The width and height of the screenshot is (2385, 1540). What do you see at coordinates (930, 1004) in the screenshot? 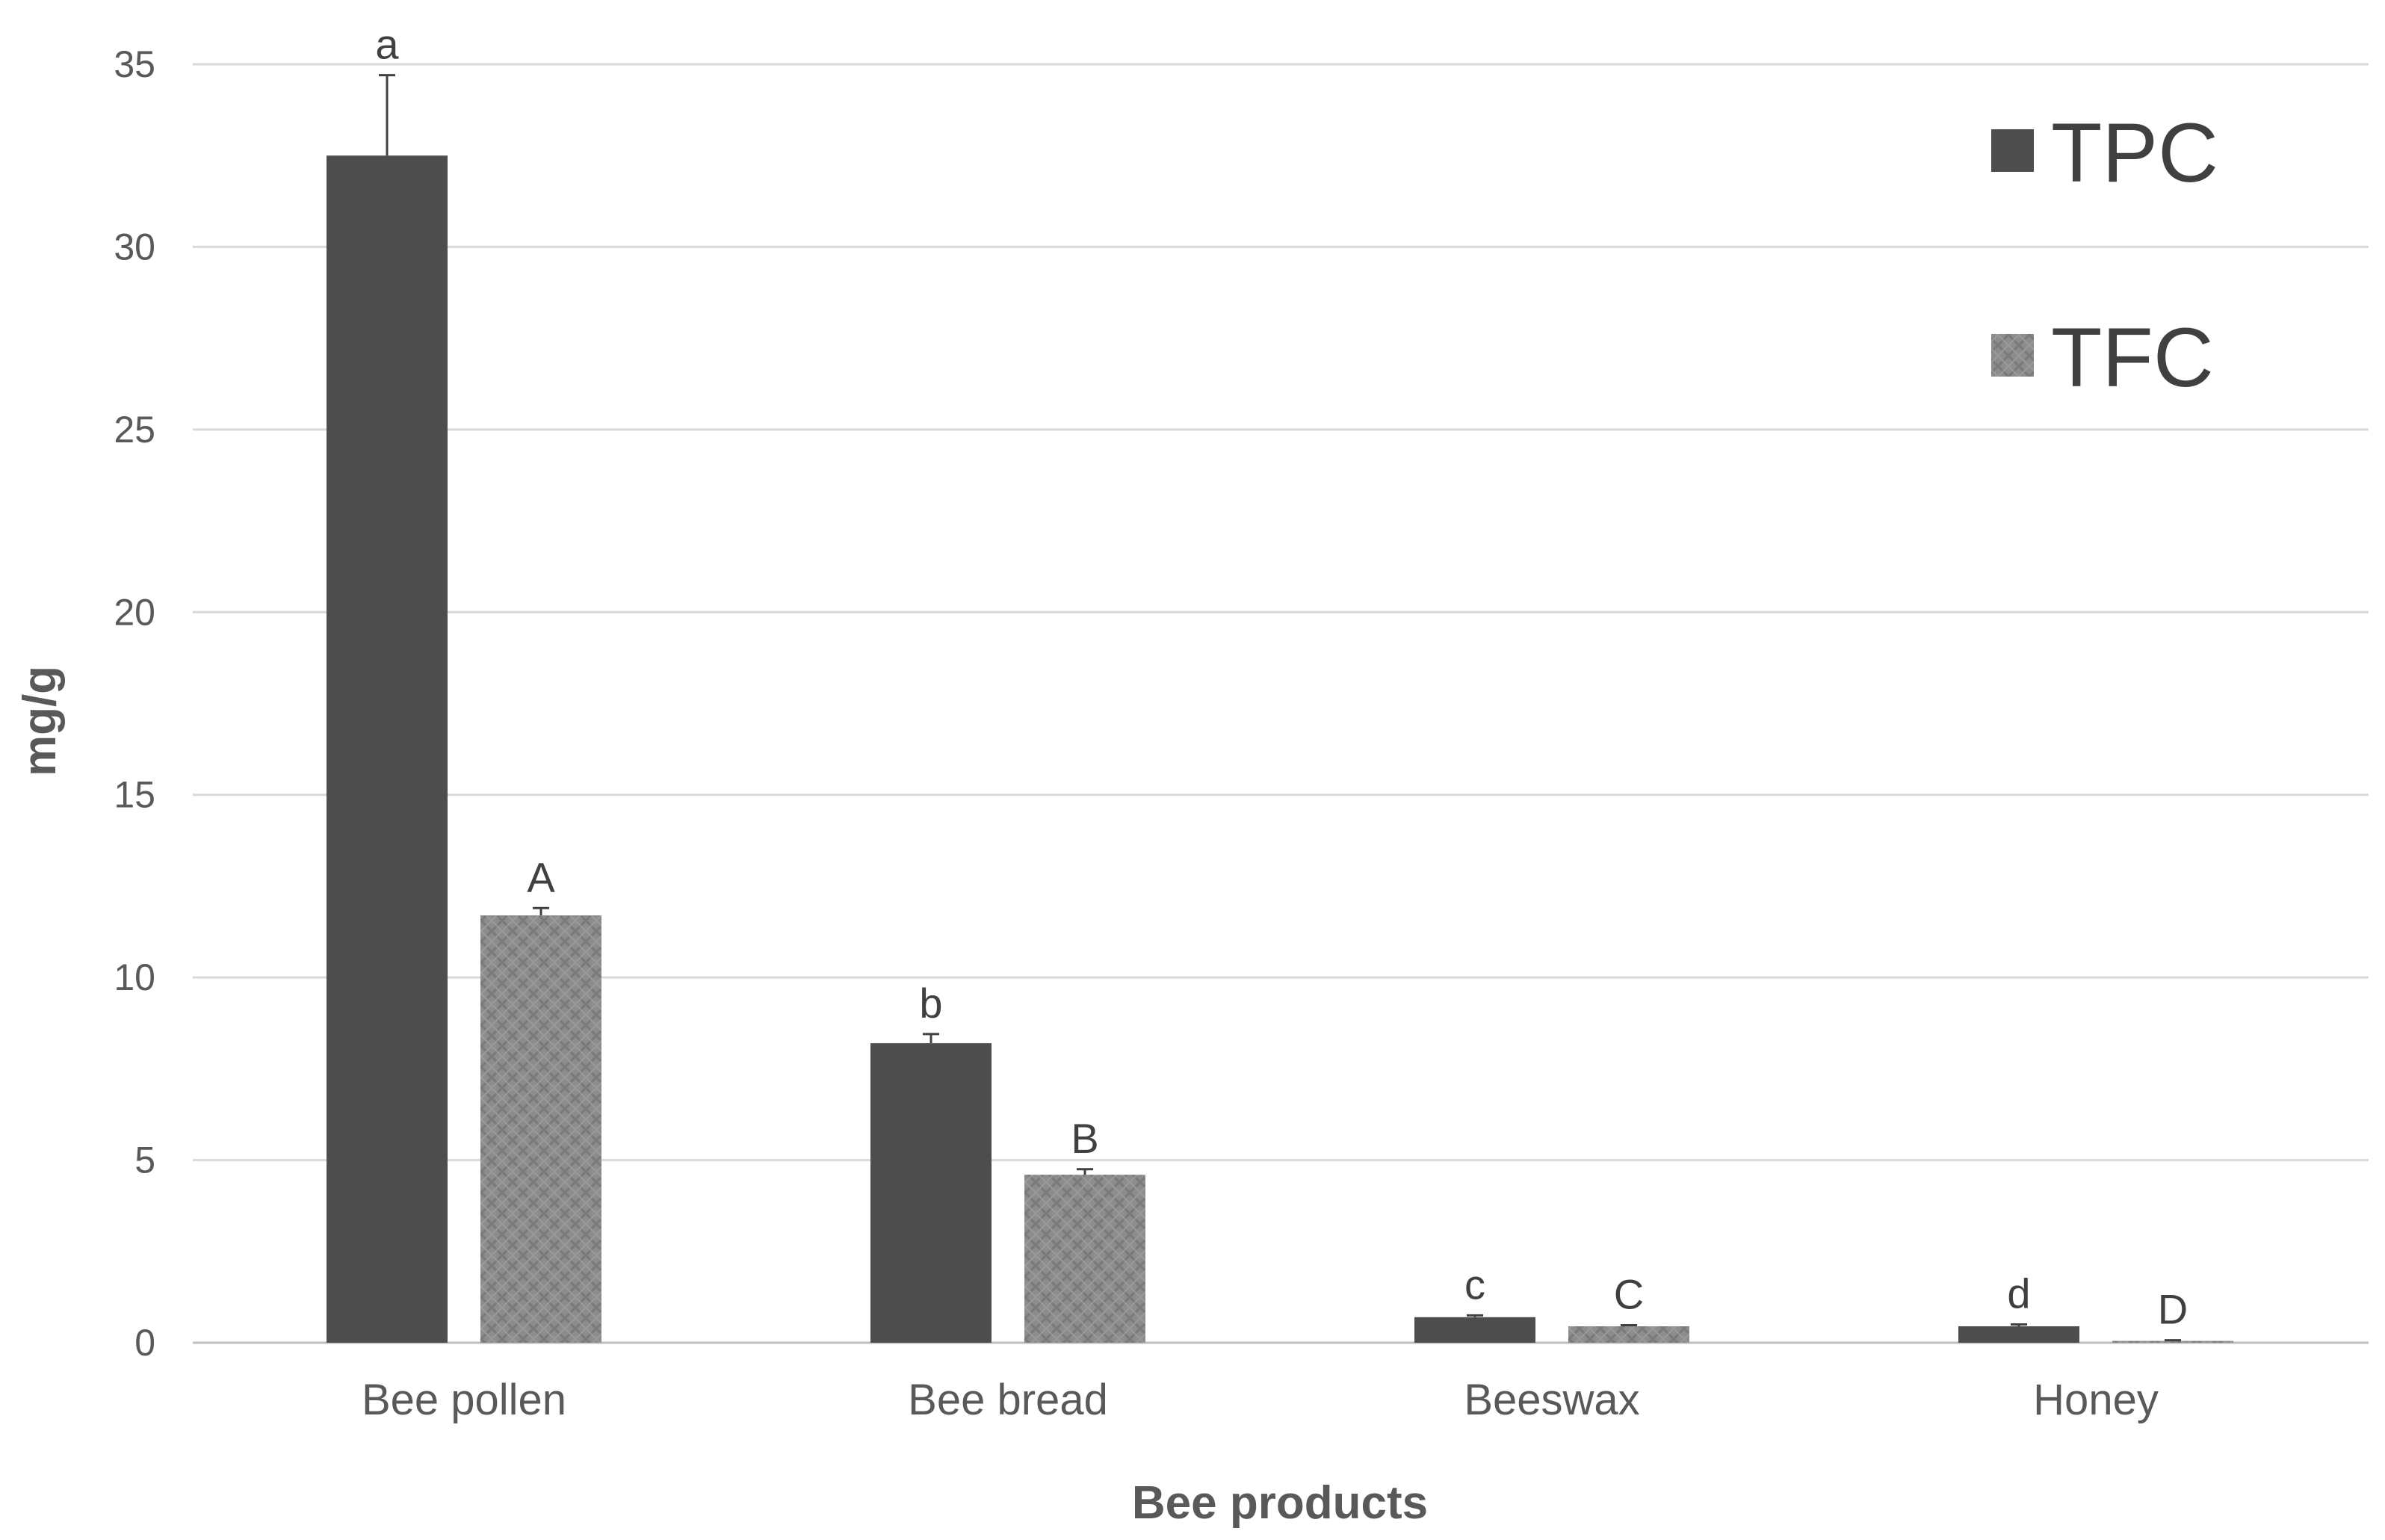
I see `significance-label: b` at bounding box center [930, 1004].